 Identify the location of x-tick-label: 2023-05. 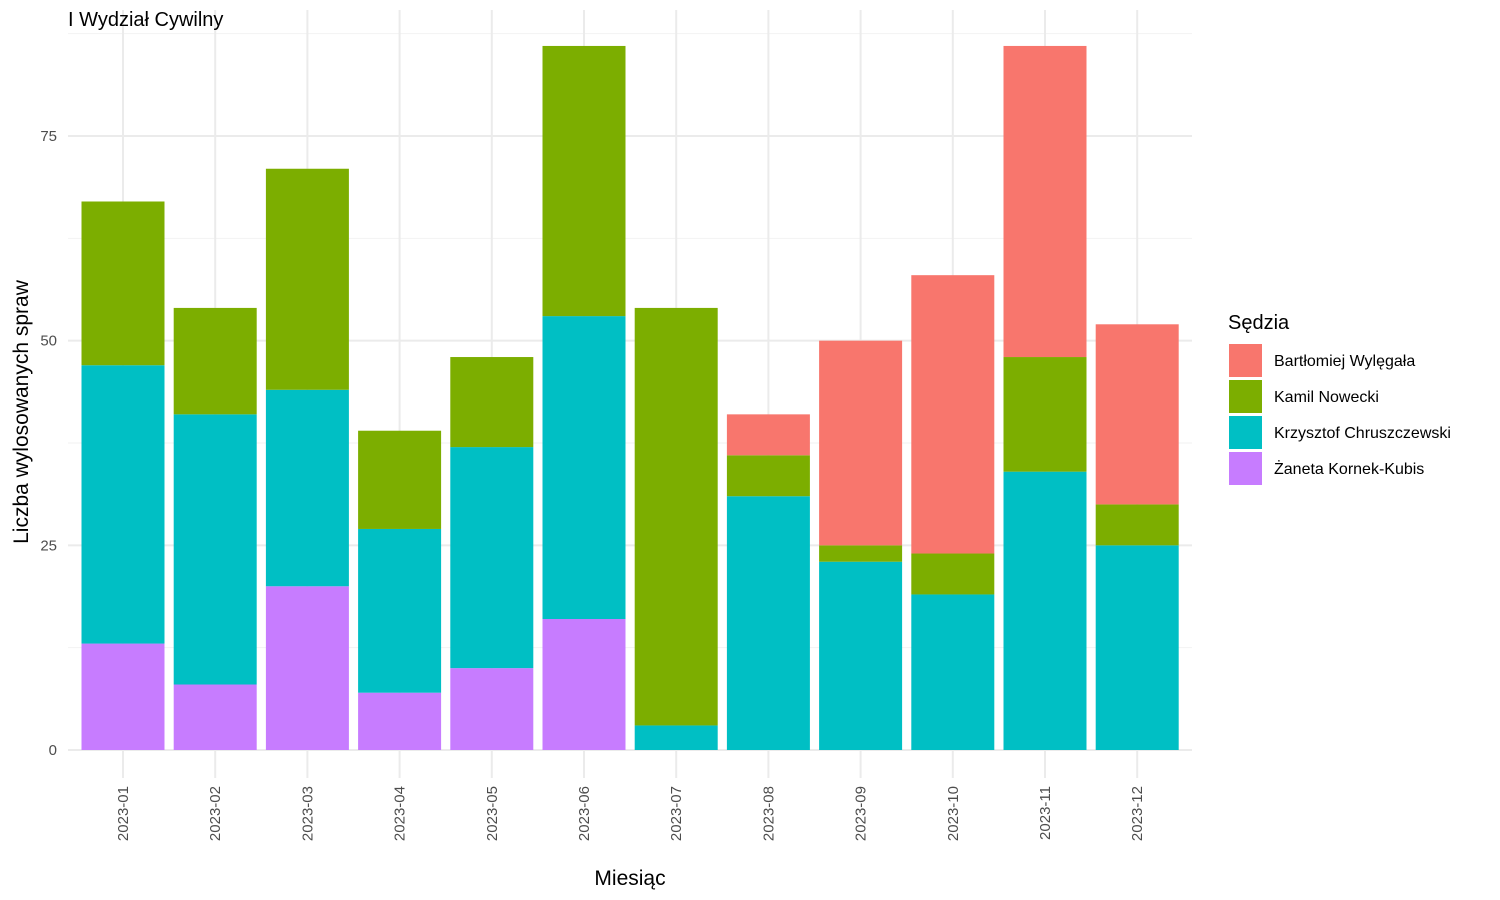
(492, 813).